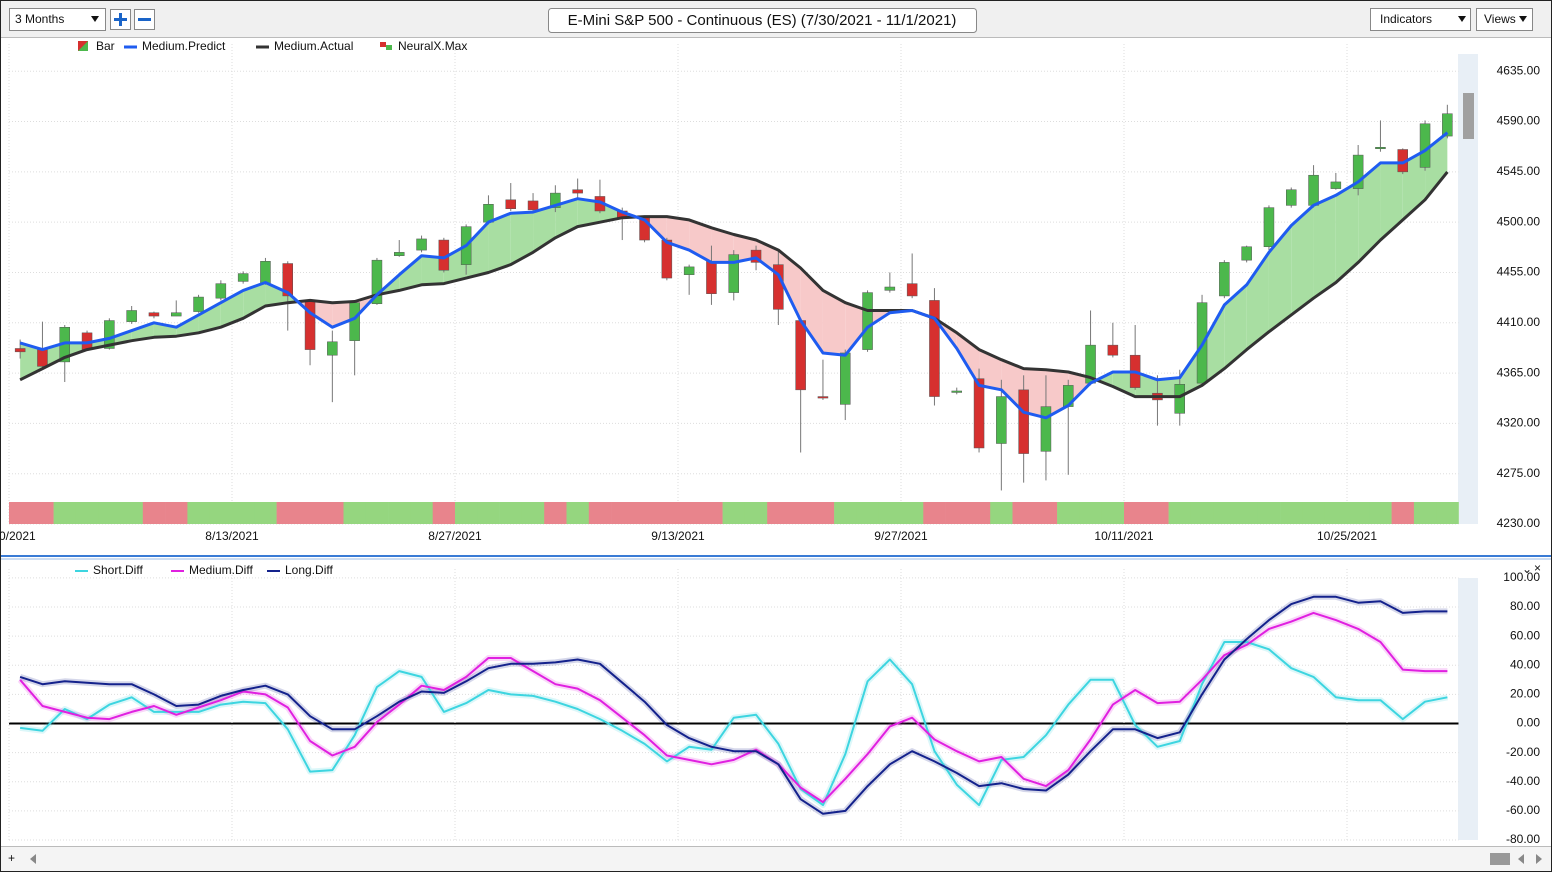 This screenshot has height=872, width=1552. What do you see at coordinates (1525, 694) in the screenshot?
I see `y-tick-label: 20.00` at bounding box center [1525, 694].